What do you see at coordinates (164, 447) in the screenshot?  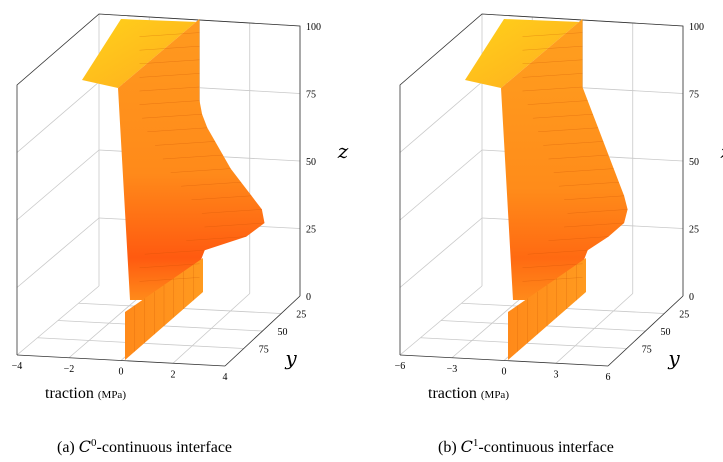 I see `caption-a-suffix: -continuous interface` at bounding box center [164, 447].